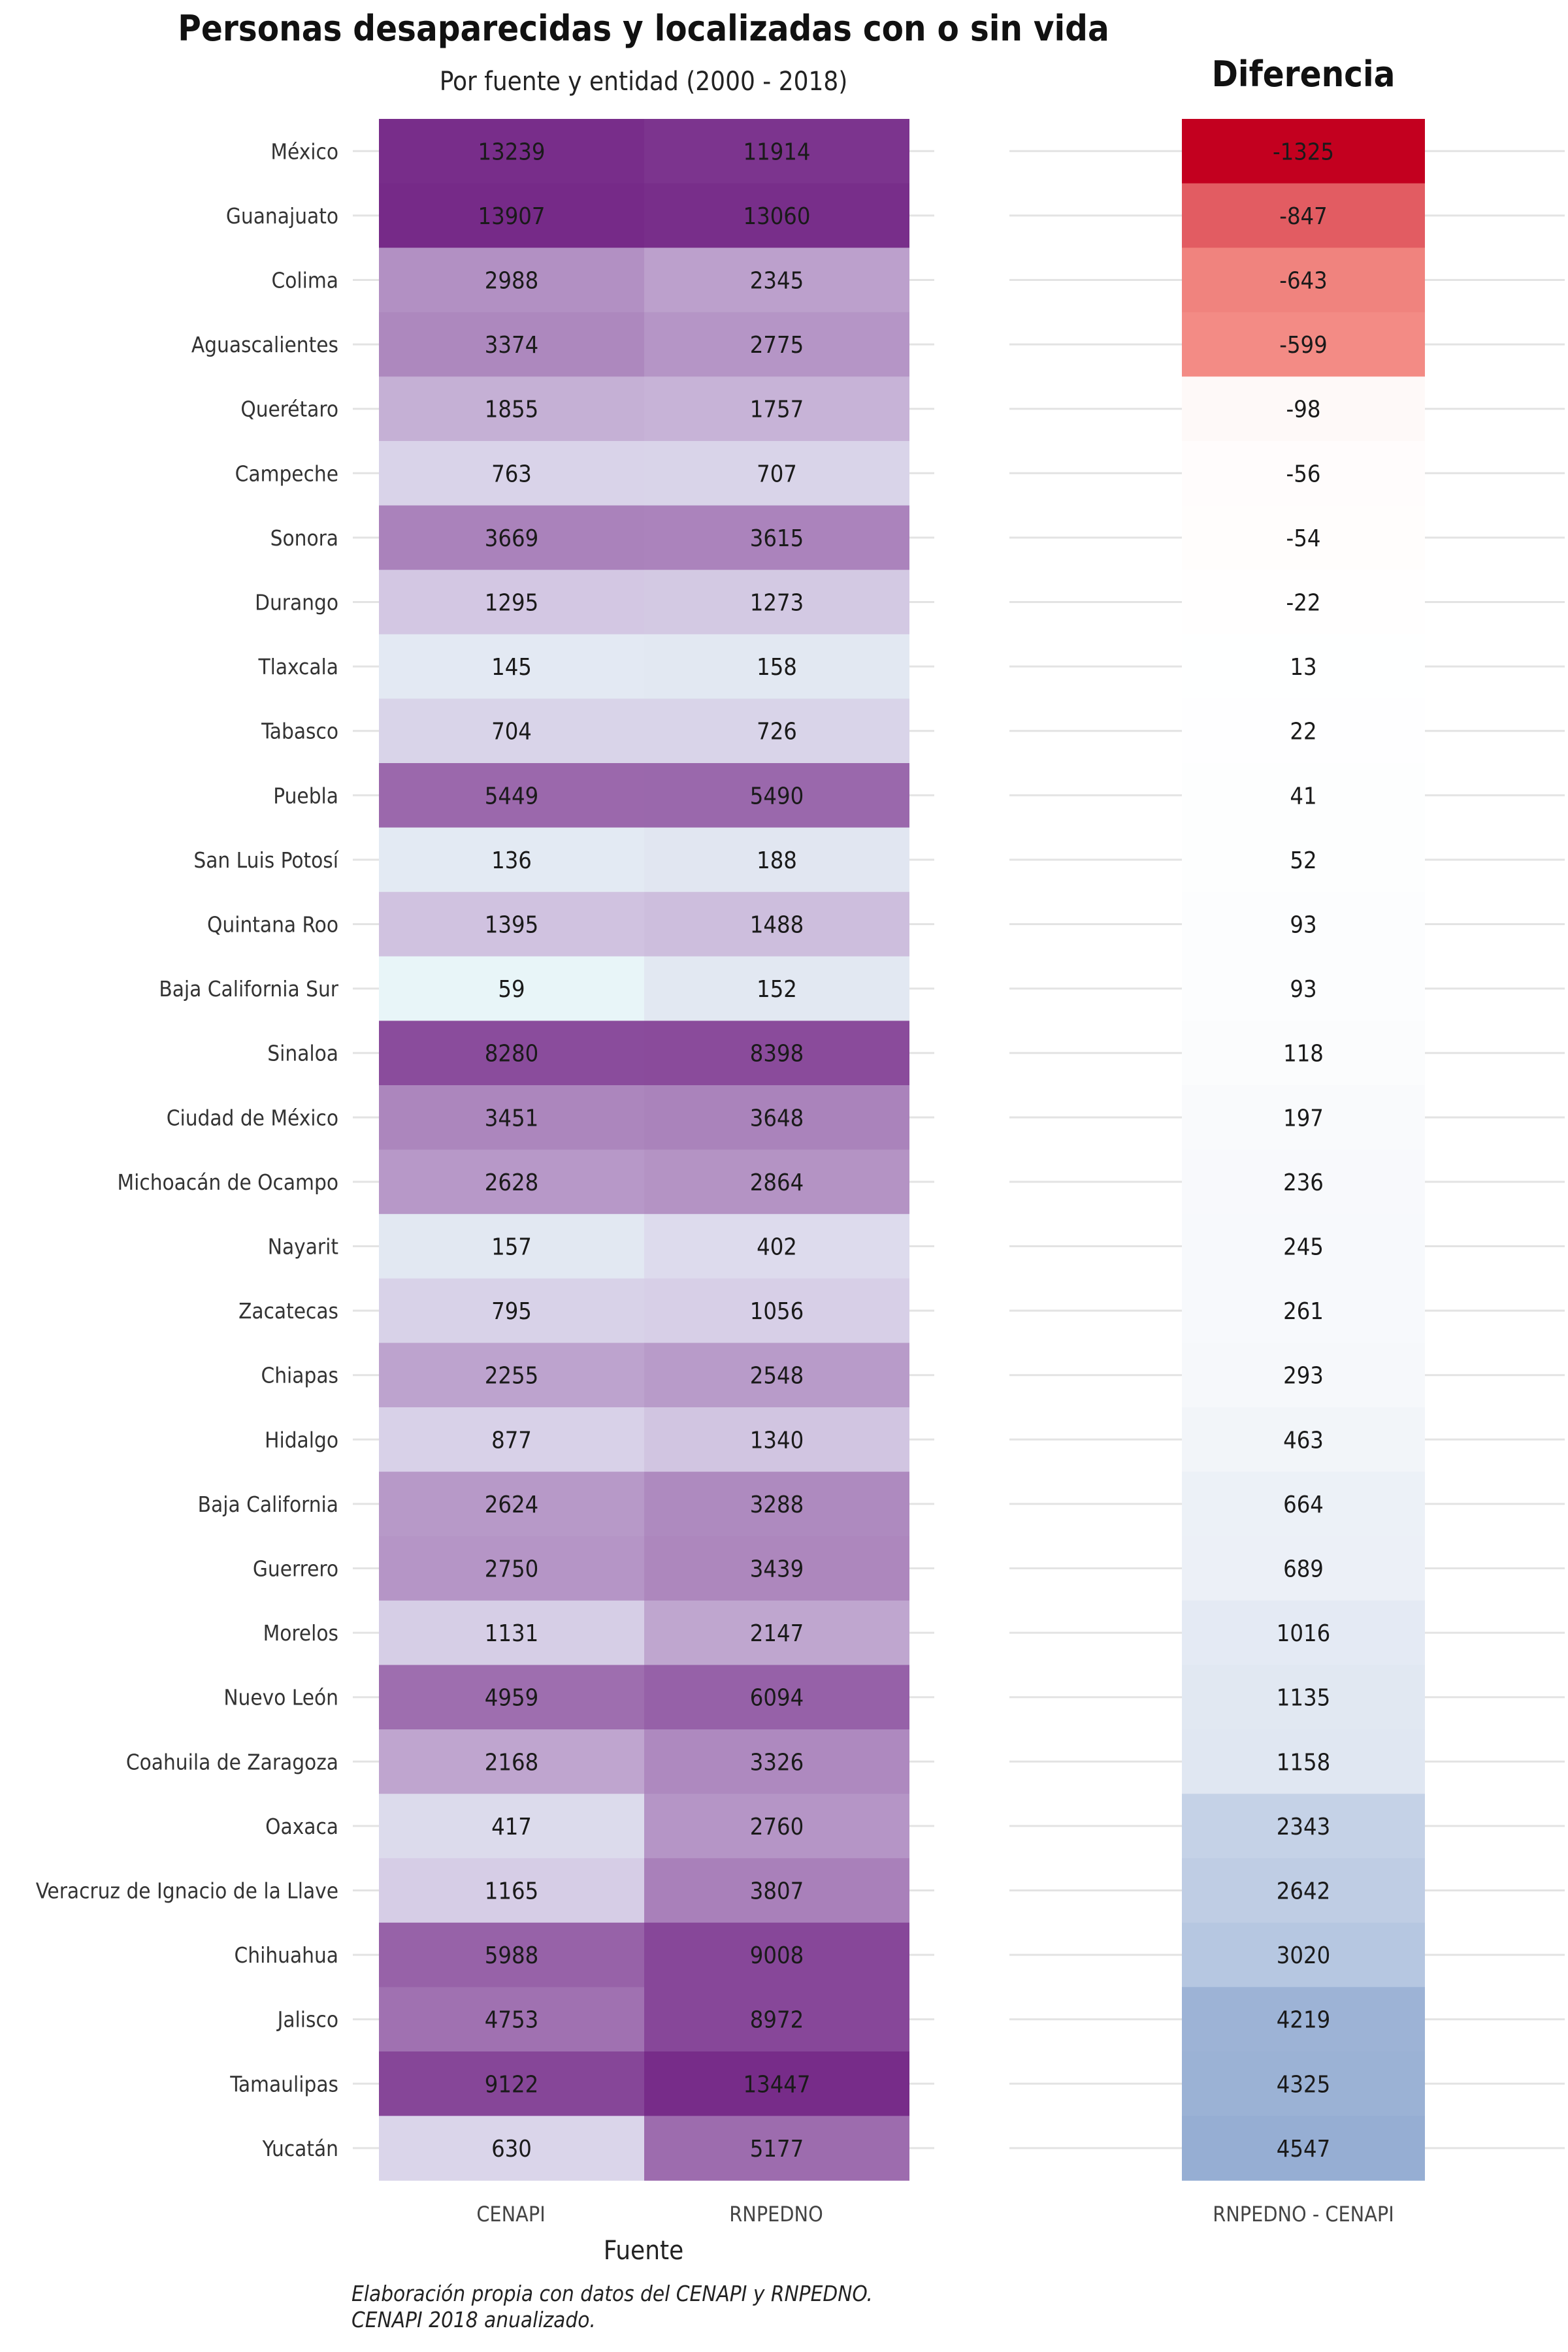  Describe the element at coordinates (301, 1439) in the screenshot. I see `row-label: Hidalgo` at that location.